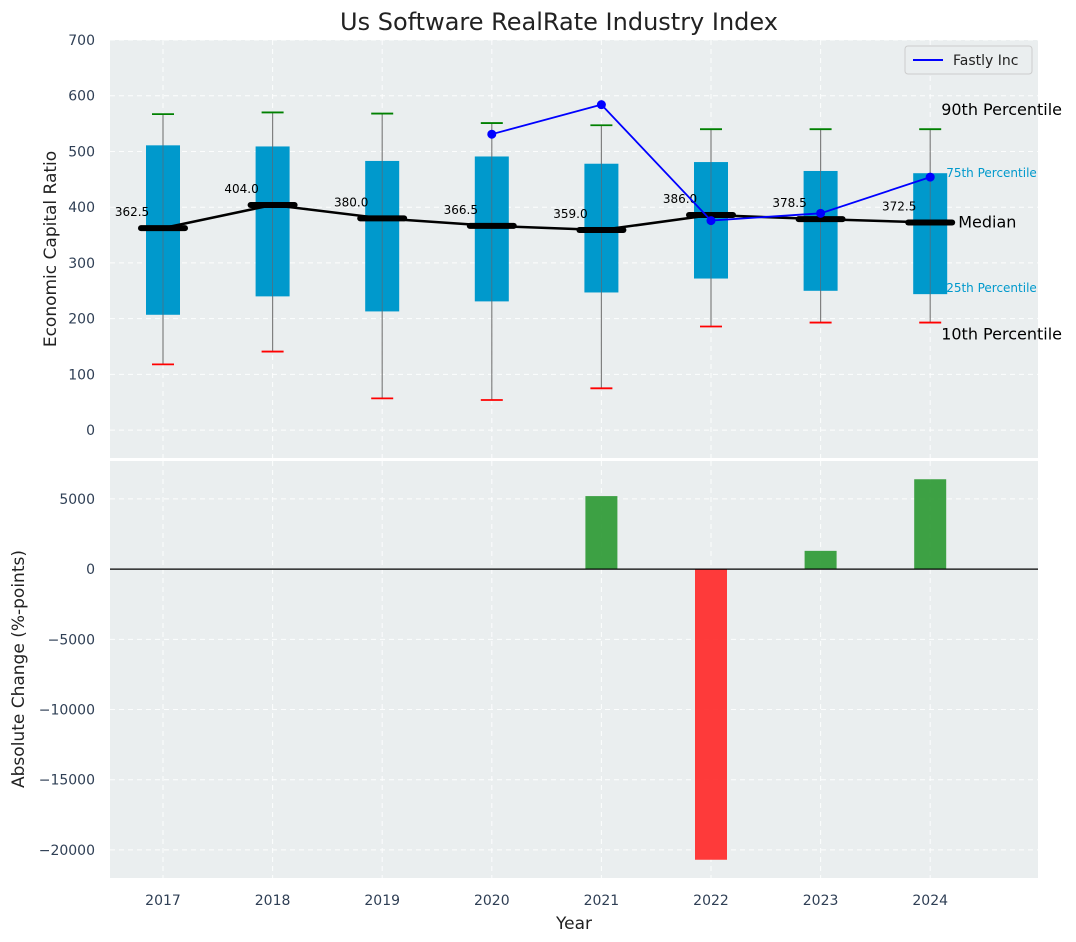  What do you see at coordinates (77, 500) in the screenshot?
I see `y-tick-label: 5000` at bounding box center [77, 500].